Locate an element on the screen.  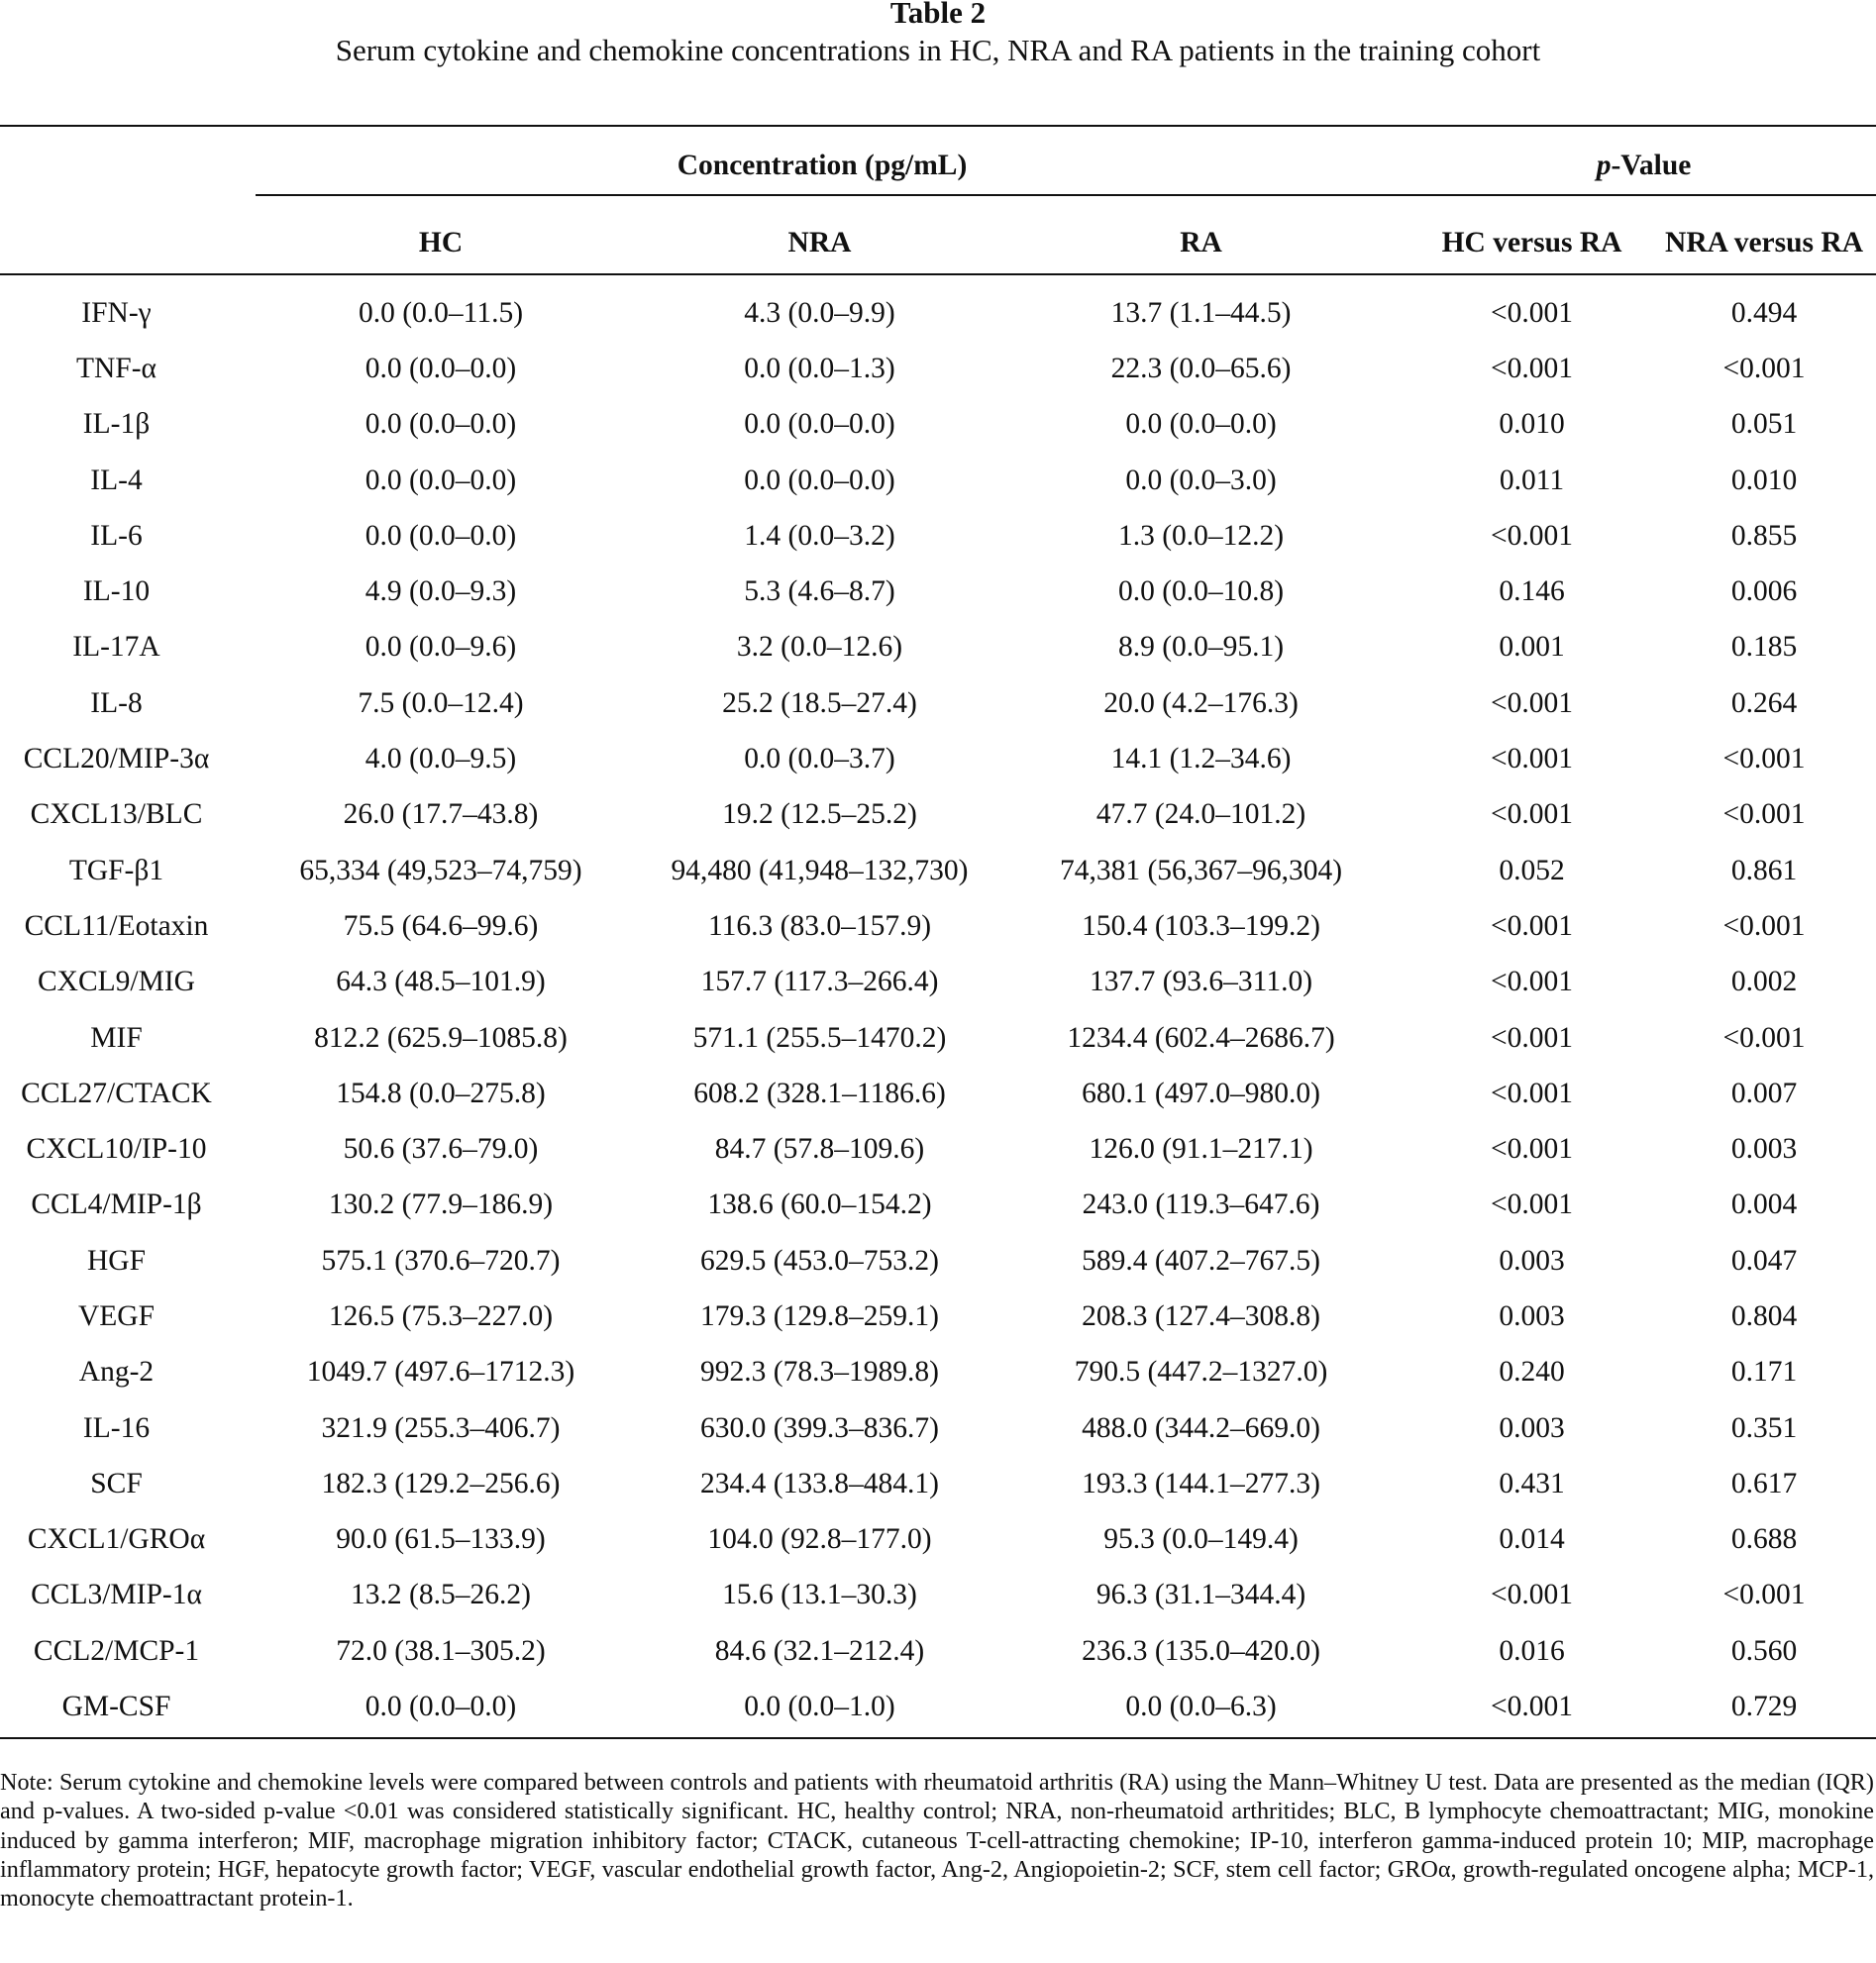
cytokine-name: CCL3/MIP-1α is located at coordinates (116, 1595).